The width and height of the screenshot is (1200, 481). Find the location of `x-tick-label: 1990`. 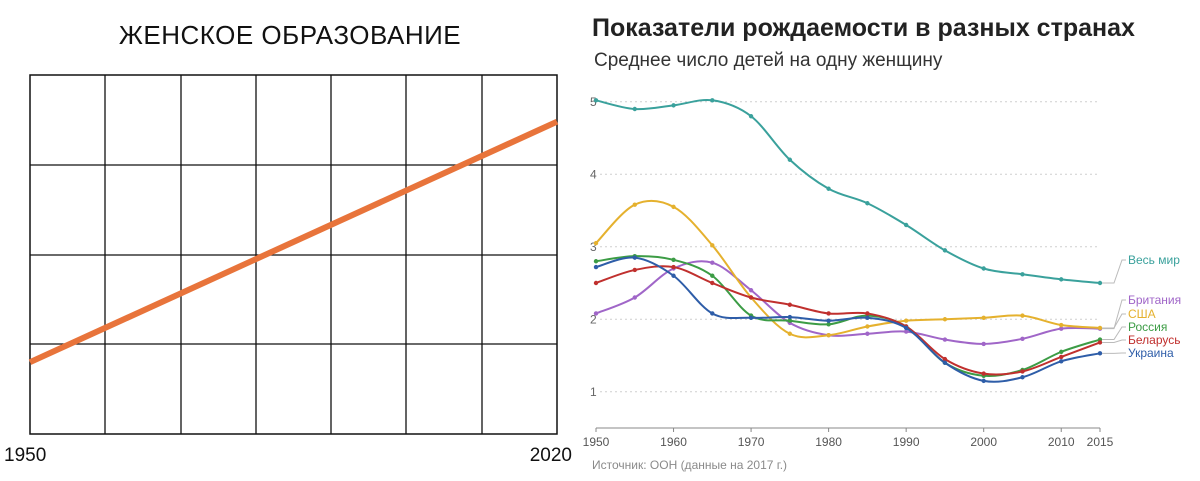

x-tick-label: 1990 is located at coordinates (906, 442).